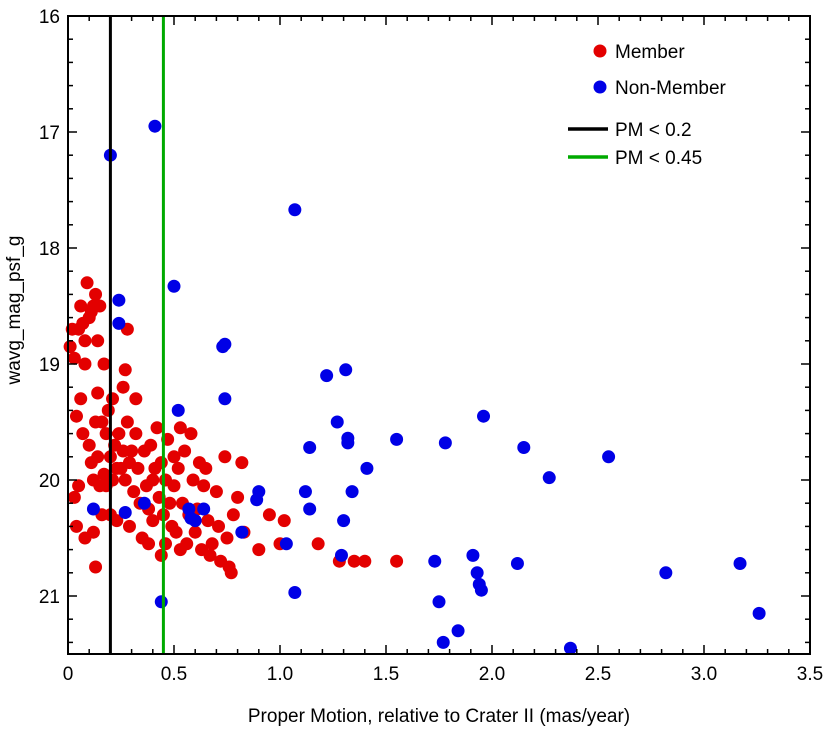 This screenshot has width=831, height=732. I want to click on x-tick-label: 0.5, so click(174, 674).